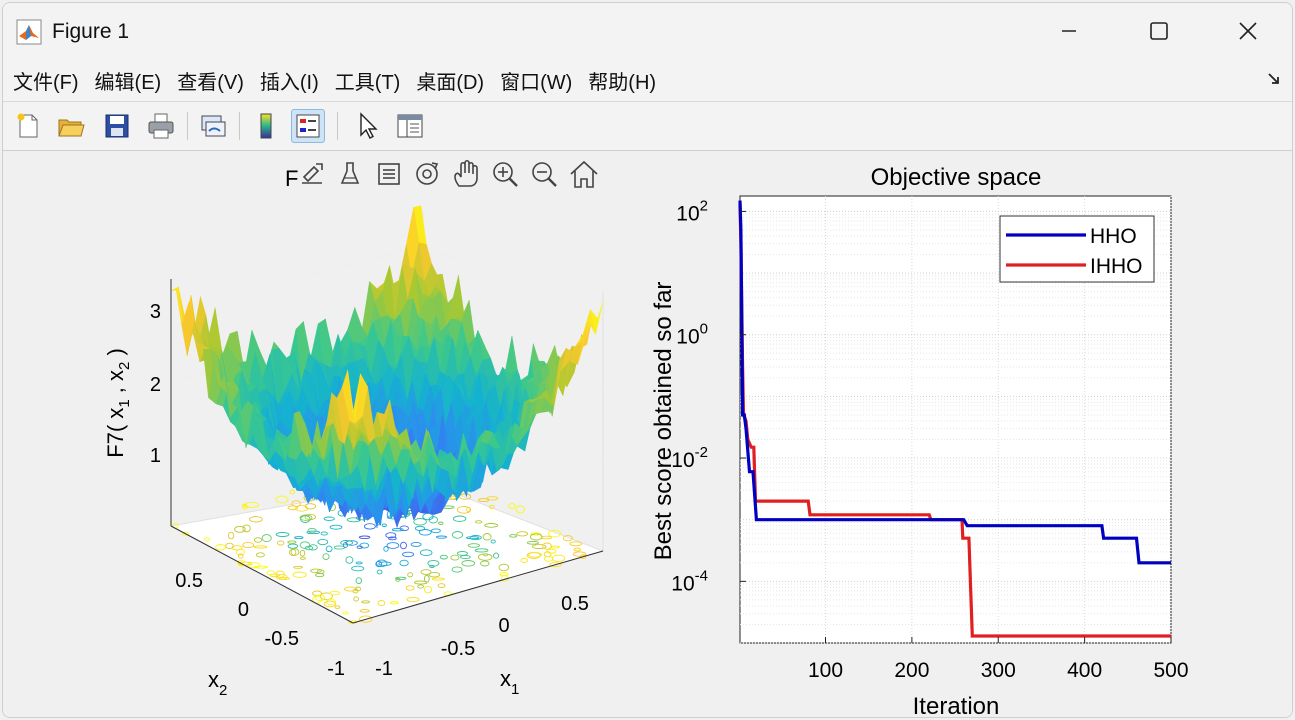 This screenshot has height=720, width=1295. I want to click on property-inspector-icon, so click(410, 126).